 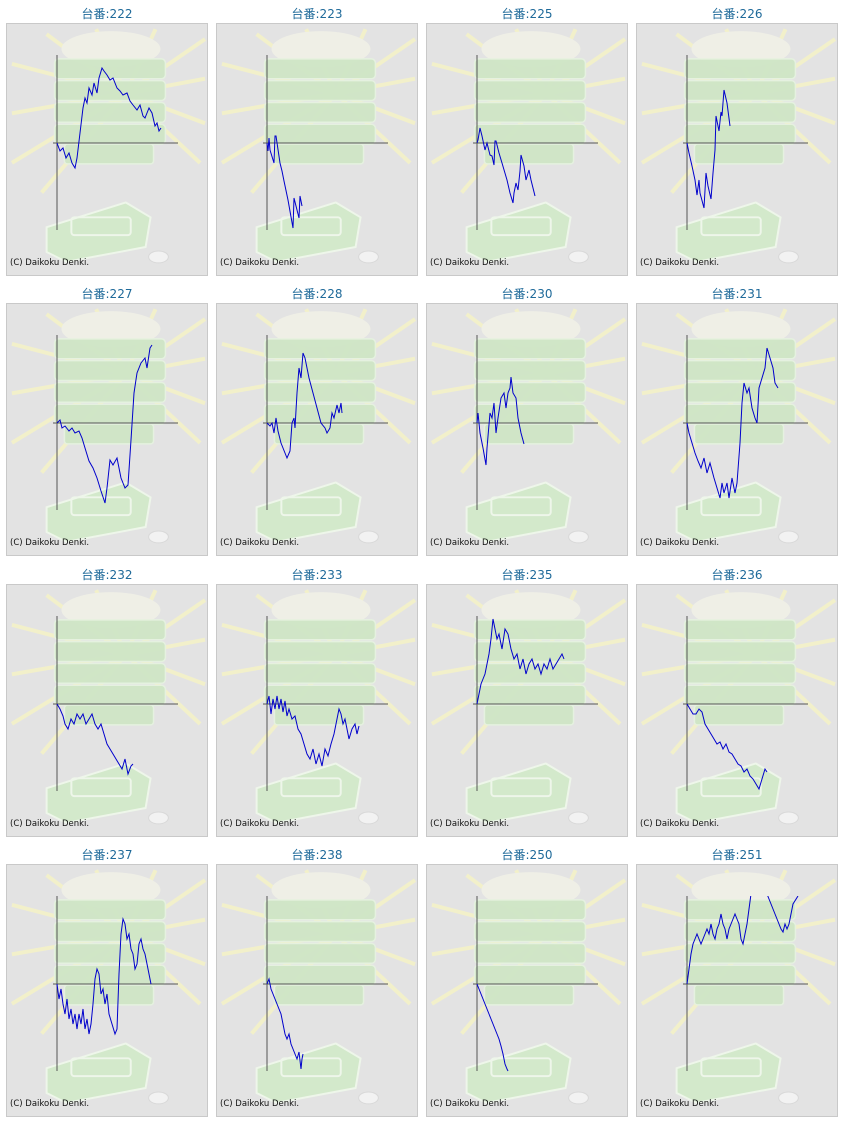 I want to click on chart-title: 台番:230, so click(x=527, y=294).